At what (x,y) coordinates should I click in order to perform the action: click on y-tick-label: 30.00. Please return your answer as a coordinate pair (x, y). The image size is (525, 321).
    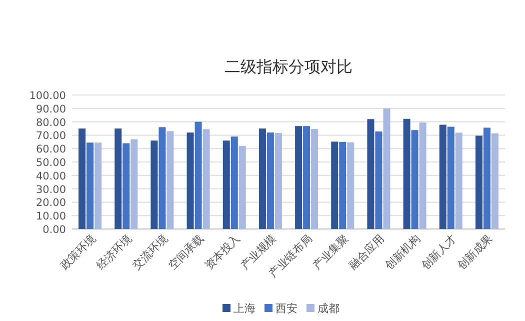
    Looking at the image, I should click on (51, 190).